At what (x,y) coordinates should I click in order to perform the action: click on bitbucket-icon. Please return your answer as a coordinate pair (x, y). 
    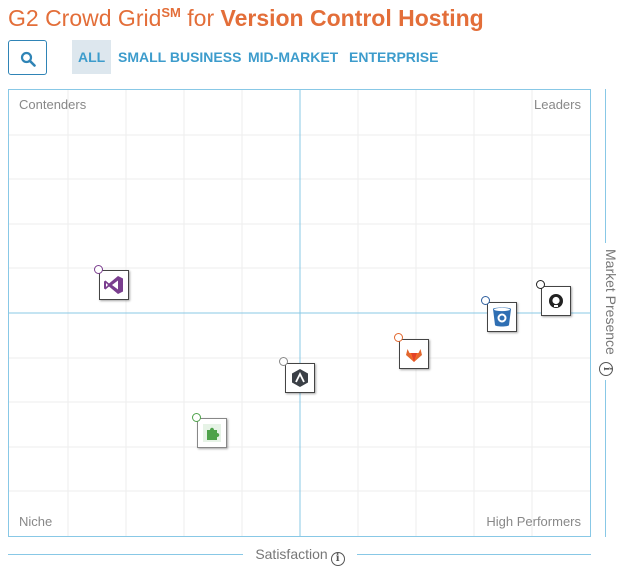
    Looking at the image, I should click on (502, 317).